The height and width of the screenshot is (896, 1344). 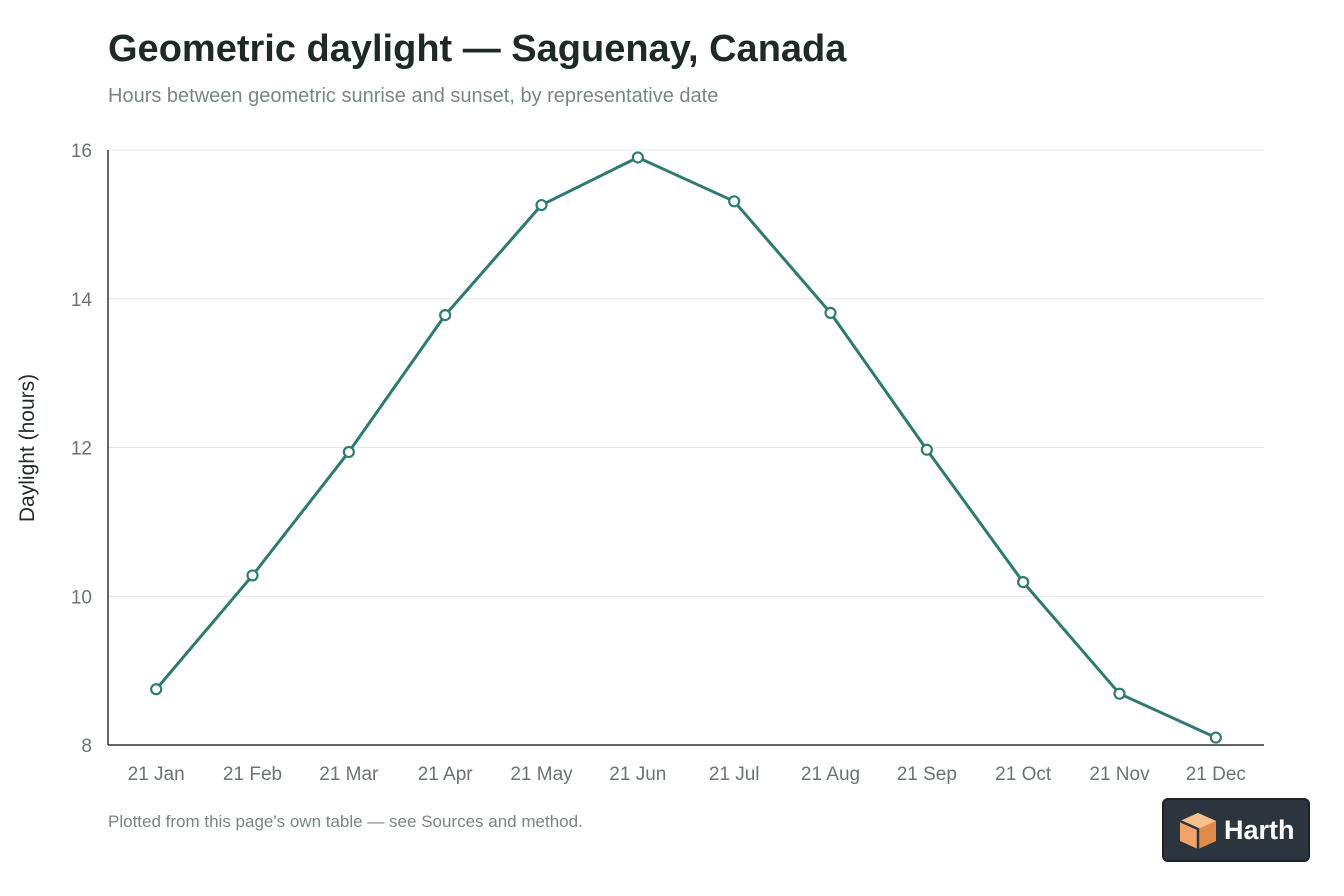 I want to click on cube-logo-icon, so click(x=1197, y=831).